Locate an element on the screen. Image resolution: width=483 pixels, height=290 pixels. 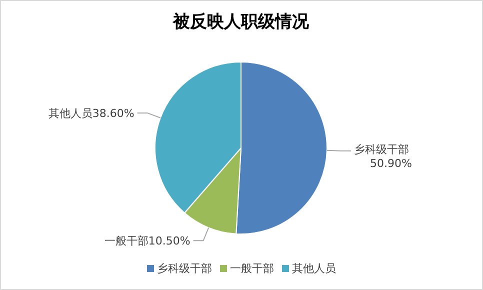
legend-label: 乡科级干部 is located at coordinates (184, 268).